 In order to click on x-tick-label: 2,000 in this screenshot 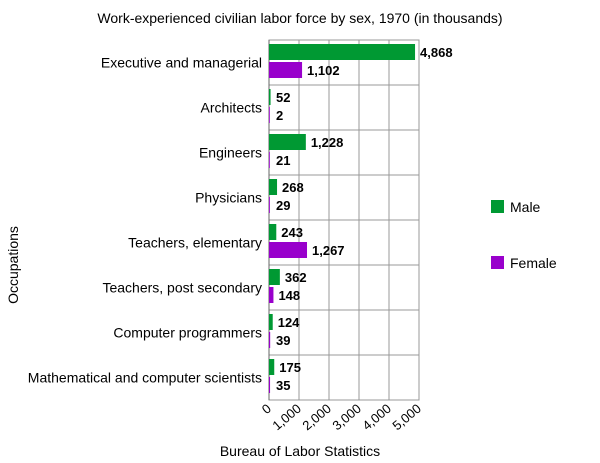, I will do `click(316, 417)`.